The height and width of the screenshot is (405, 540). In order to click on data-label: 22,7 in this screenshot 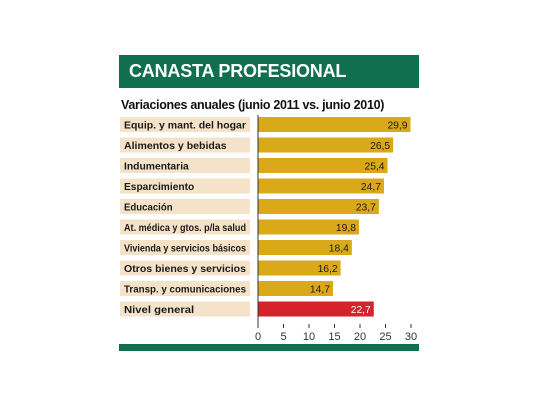, I will do `click(361, 310)`.